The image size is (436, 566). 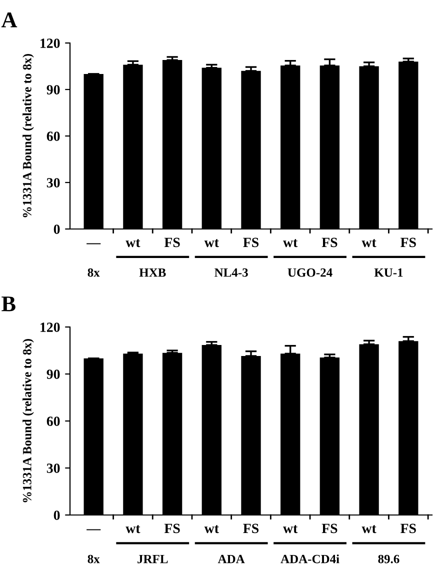 I want to click on chart-title: B, so click(x=9, y=304).